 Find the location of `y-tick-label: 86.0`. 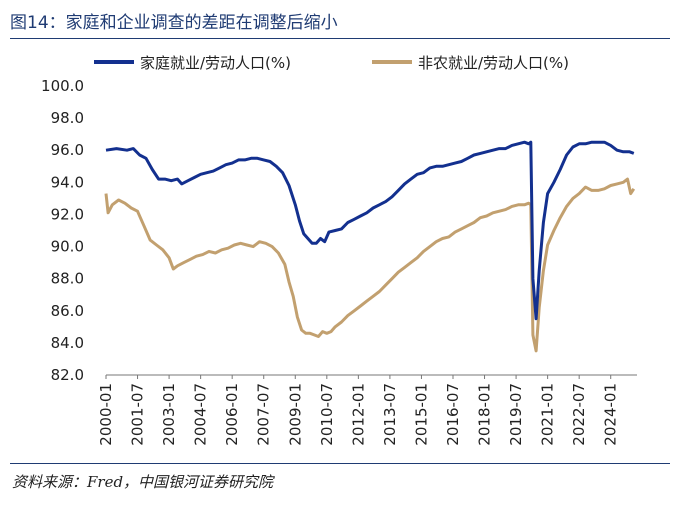

y-tick-label: 86.0 is located at coordinates (67, 311).